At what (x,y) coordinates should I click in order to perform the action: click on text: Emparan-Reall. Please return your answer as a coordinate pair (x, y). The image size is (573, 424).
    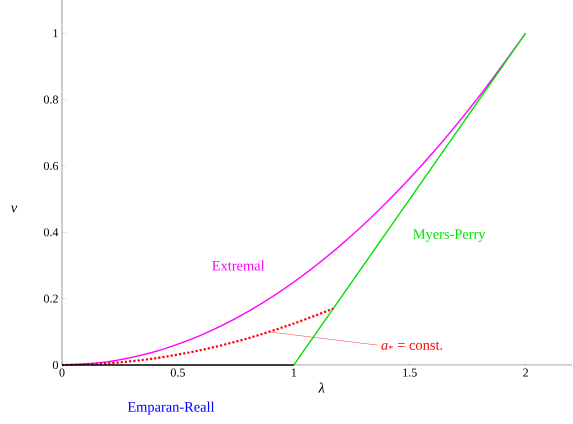
    Looking at the image, I should click on (171, 408).